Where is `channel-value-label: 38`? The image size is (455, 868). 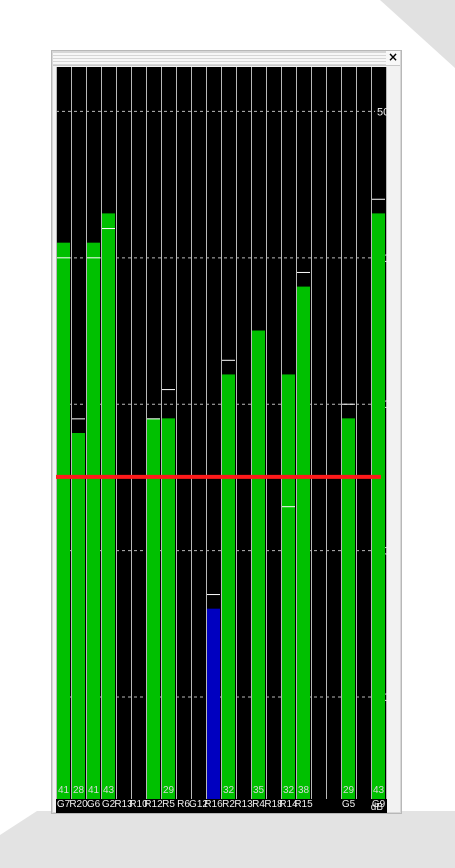 channel-value-label: 38 is located at coordinates (304, 790).